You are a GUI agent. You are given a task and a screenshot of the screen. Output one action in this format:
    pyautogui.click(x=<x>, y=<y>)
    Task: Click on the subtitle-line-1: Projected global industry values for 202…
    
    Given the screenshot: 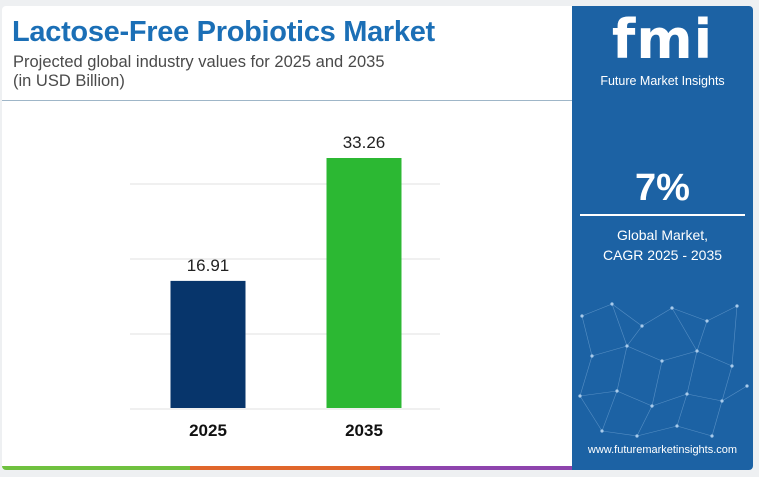 What is the action you would take?
    pyautogui.click(x=199, y=62)
    